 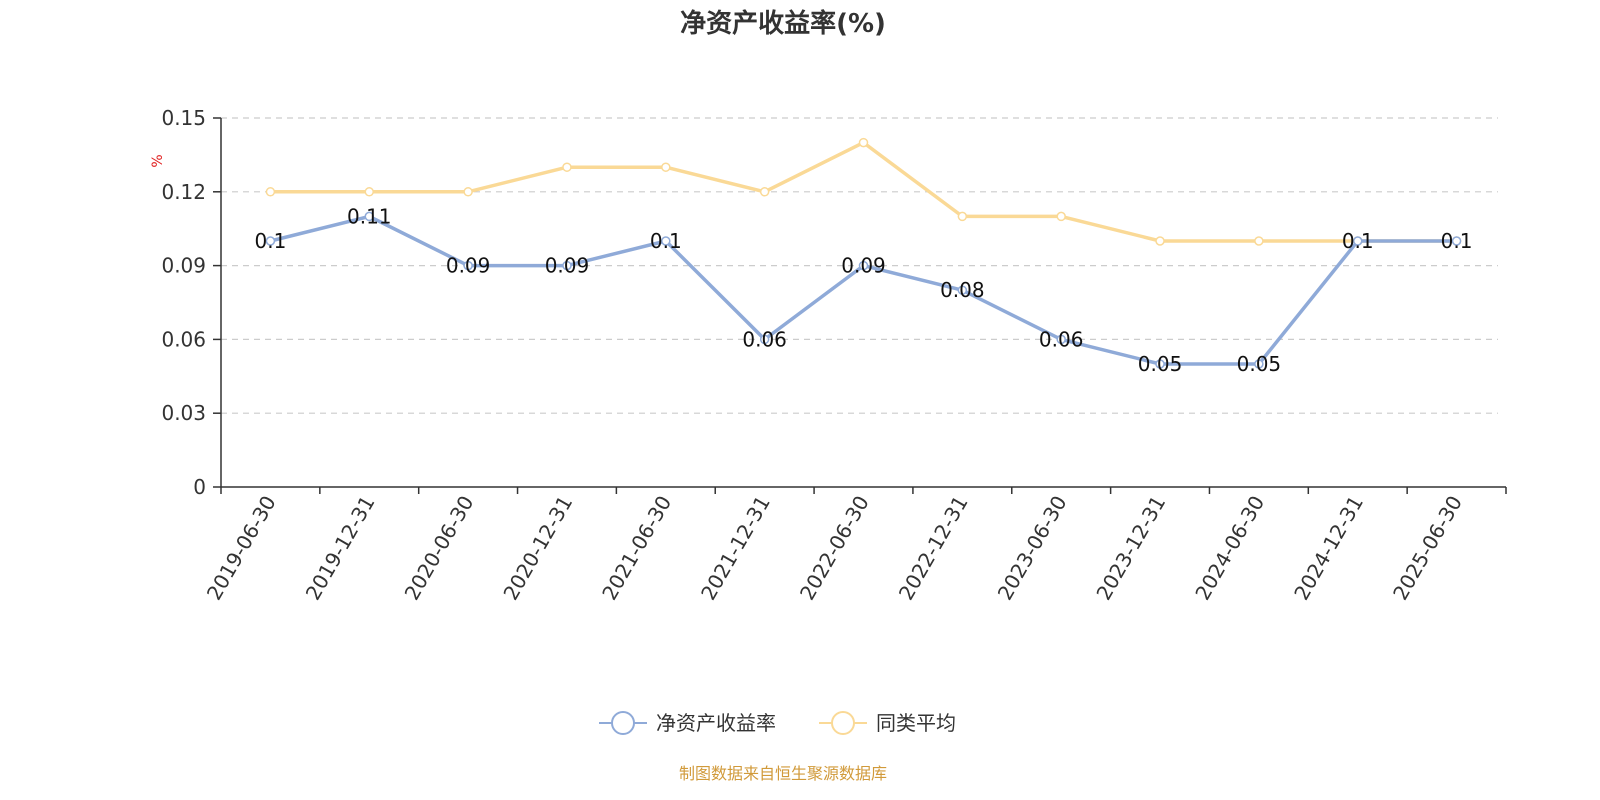 What do you see at coordinates (1130, 548) in the screenshot?
I see `x-tick-label: 2023-12-31` at bounding box center [1130, 548].